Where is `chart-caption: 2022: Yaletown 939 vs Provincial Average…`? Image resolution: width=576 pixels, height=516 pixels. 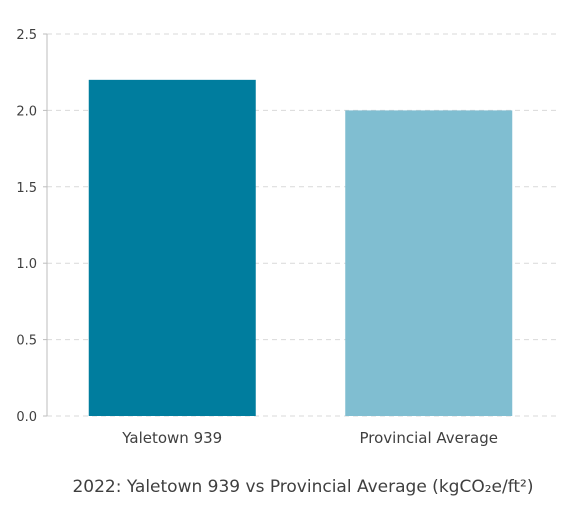 chart-caption: 2022: Yaletown 939 vs Provincial Average… is located at coordinates (302, 487).